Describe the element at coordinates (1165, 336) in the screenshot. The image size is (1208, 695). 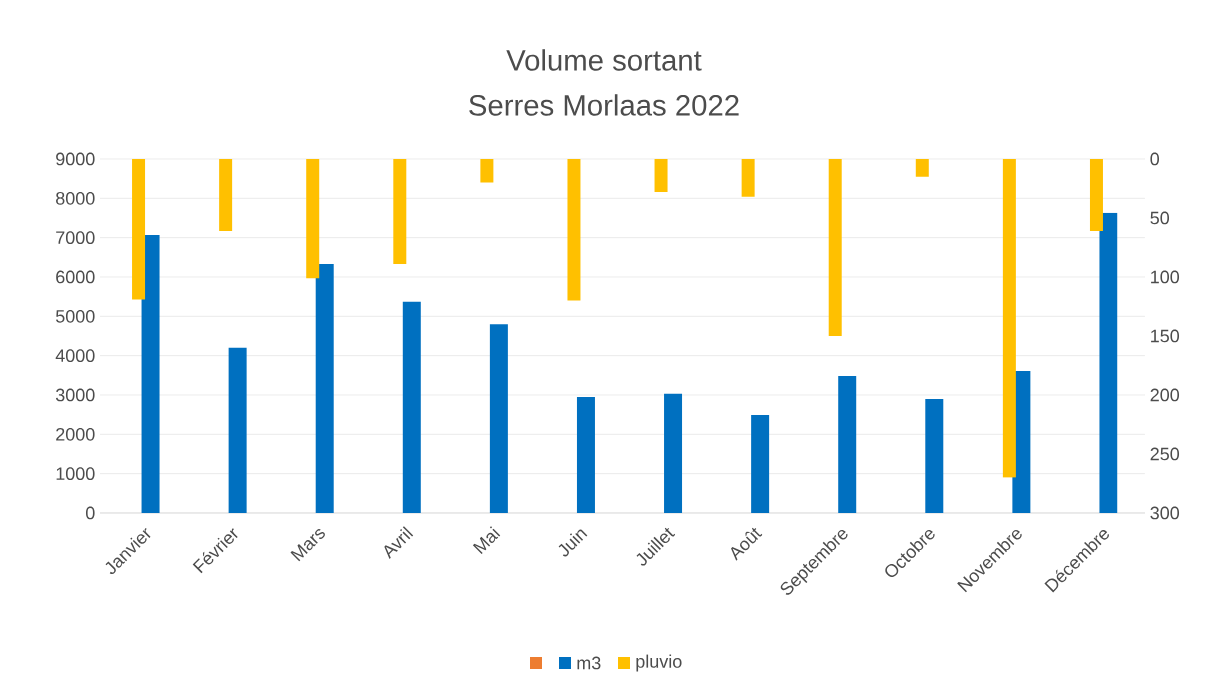
I see `y2-tick-label: 150` at that location.